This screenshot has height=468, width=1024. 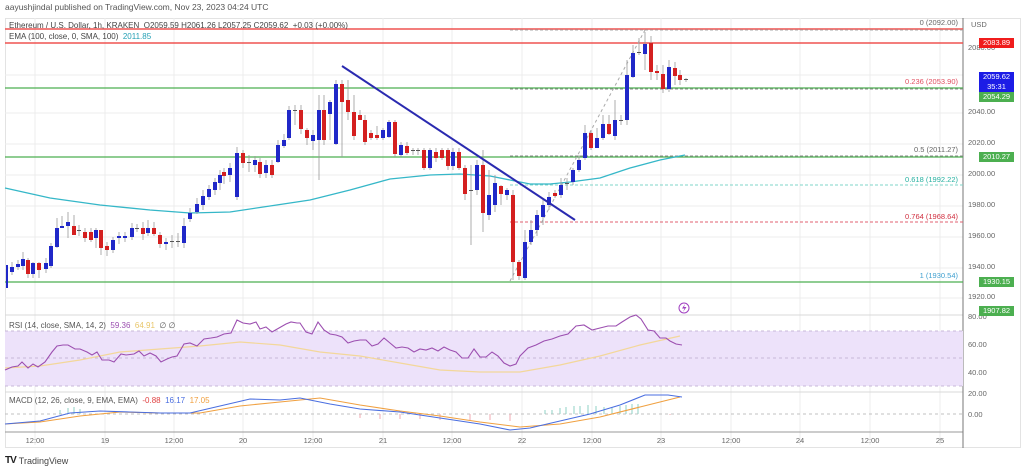 What do you see at coordinates (43, 460) in the screenshot?
I see `brand-name: TradingView` at bounding box center [43, 460].